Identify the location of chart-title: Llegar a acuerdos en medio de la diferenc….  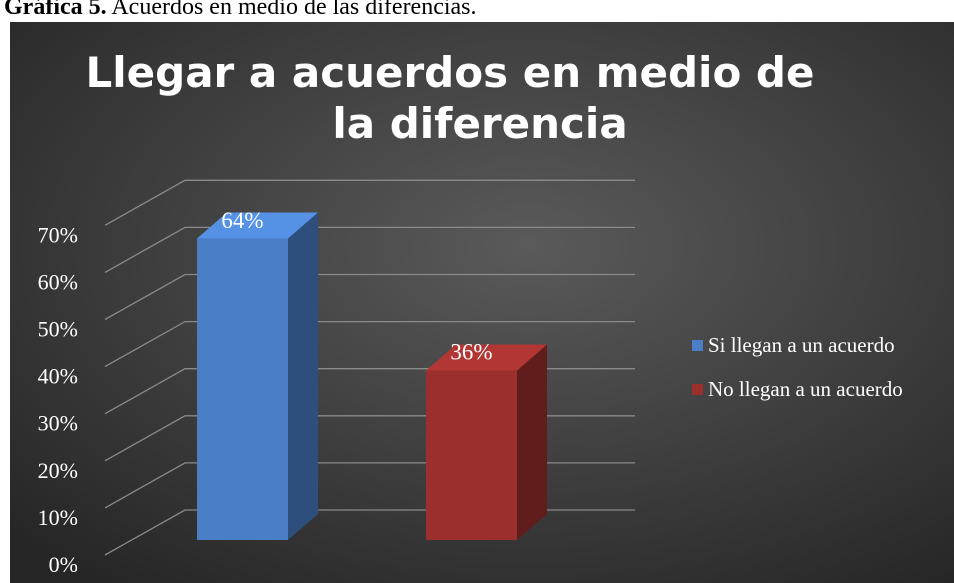
(450, 98).